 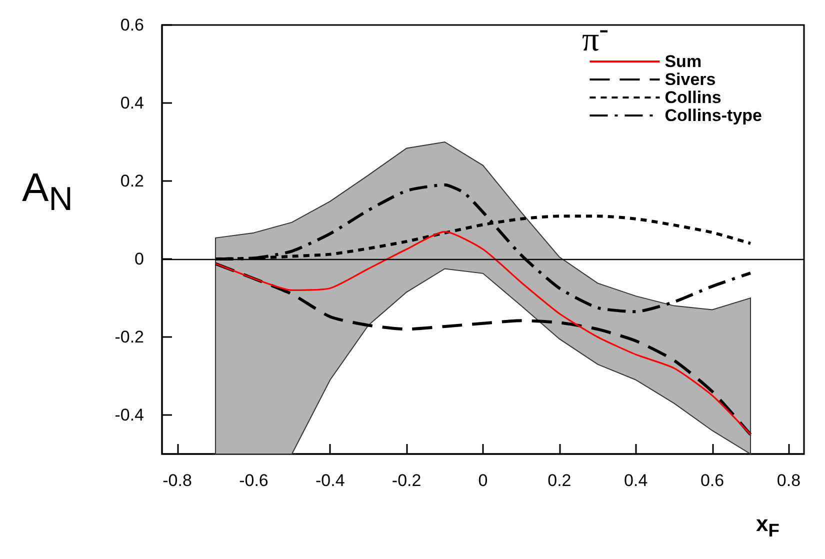 I want to click on legend-label: Collins-type, so click(x=713, y=115).